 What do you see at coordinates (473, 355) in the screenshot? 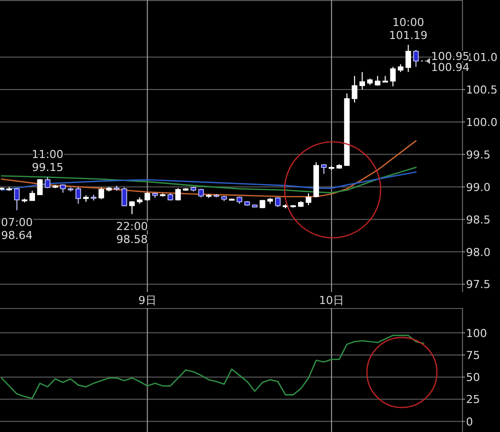
I see `y-tick-label: 75` at bounding box center [473, 355].